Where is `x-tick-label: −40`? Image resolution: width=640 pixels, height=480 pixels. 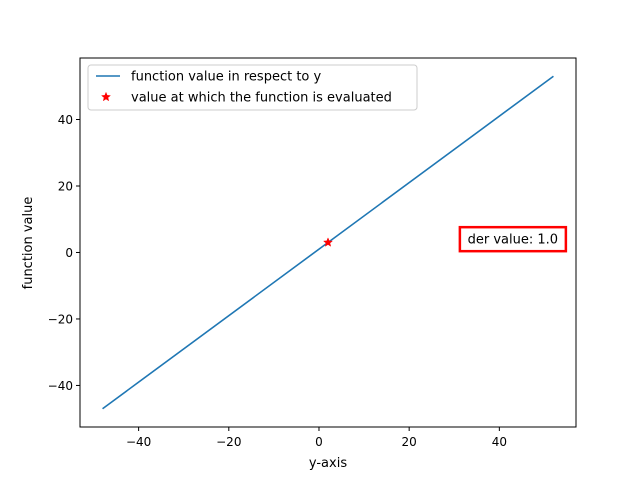 x-tick-label: −40 is located at coordinates (138, 442).